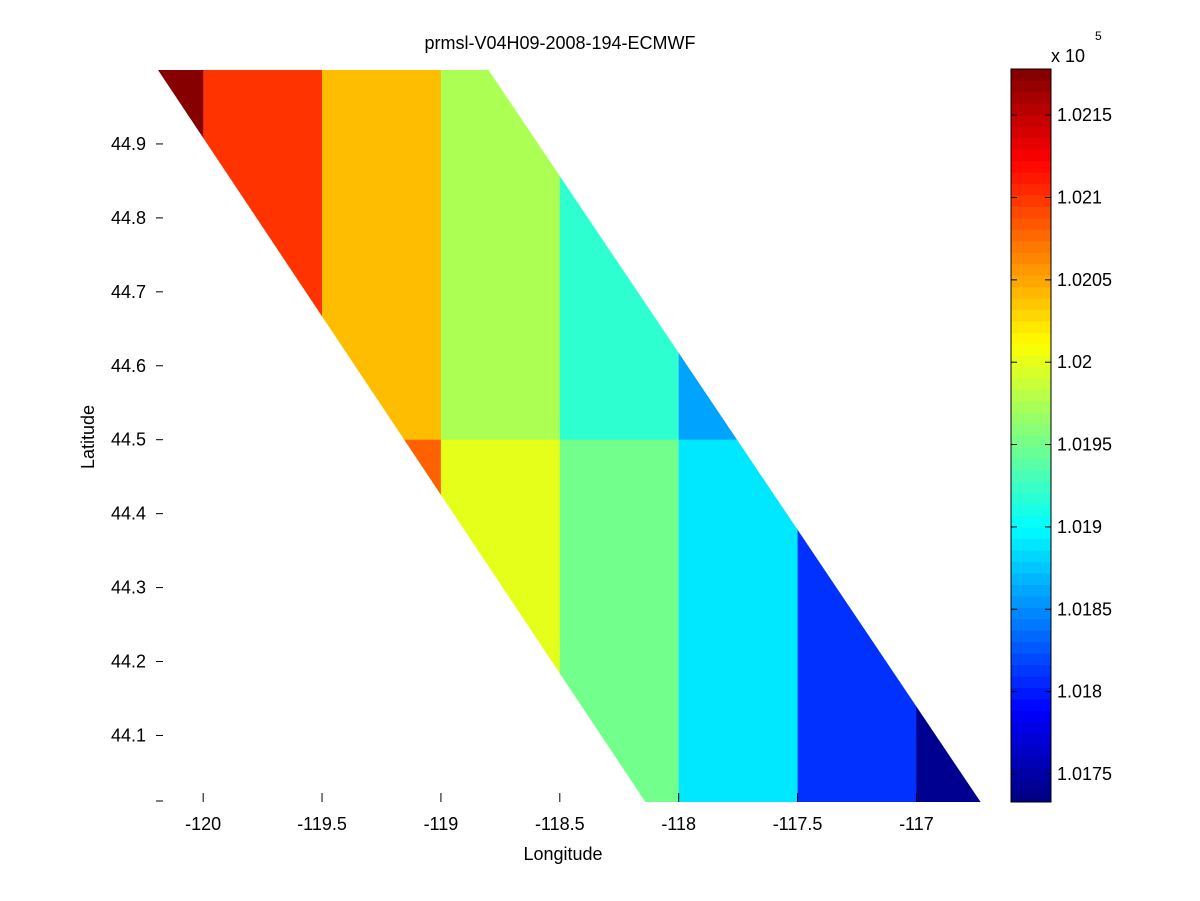 This screenshot has height=901, width=1200. Describe the element at coordinates (678, 824) in the screenshot. I see `x-tick-label: -118` at that location.